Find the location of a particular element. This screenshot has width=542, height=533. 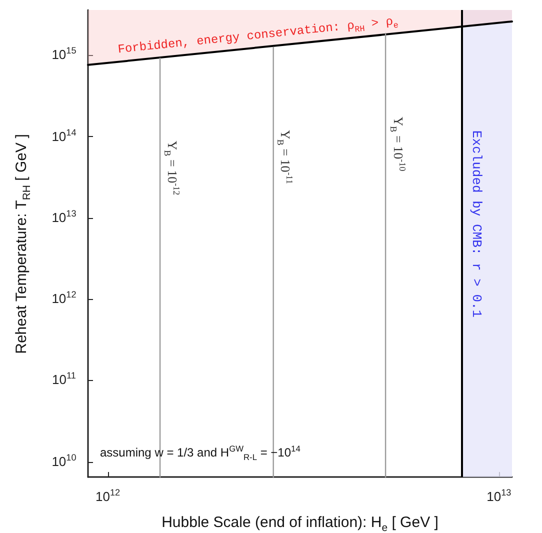

y-tick-label: 10$^{10}$ is located at coordinates (64, 460).